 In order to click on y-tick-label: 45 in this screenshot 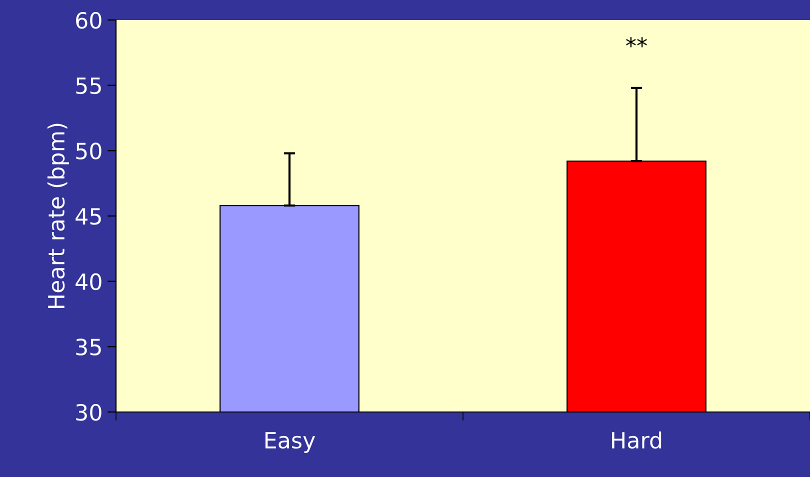, I will do `click(88, 216)`.